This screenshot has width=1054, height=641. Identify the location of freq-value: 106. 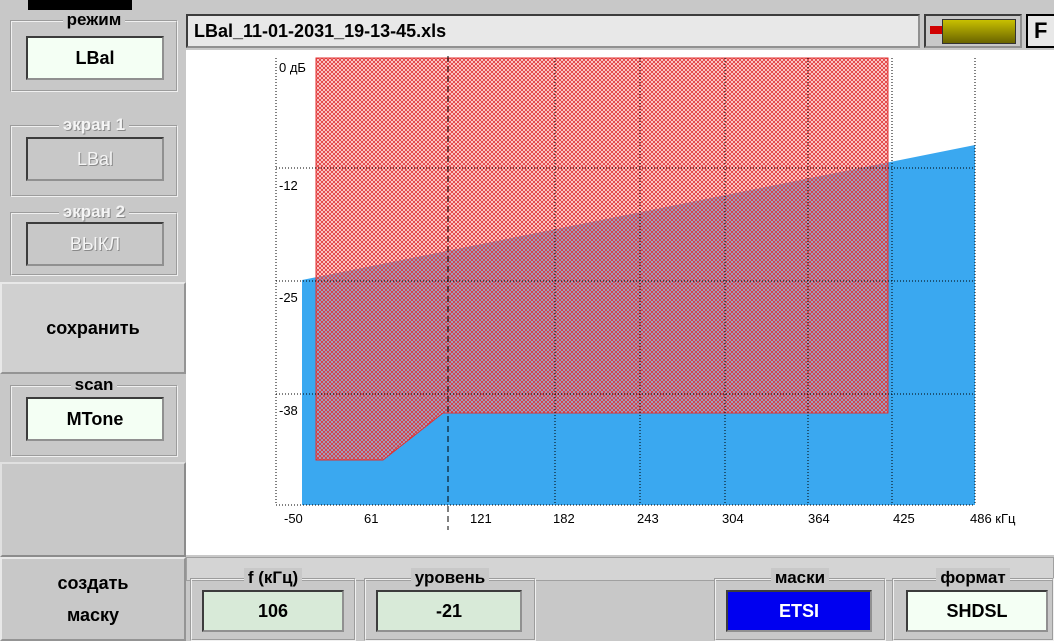
(273, 611).